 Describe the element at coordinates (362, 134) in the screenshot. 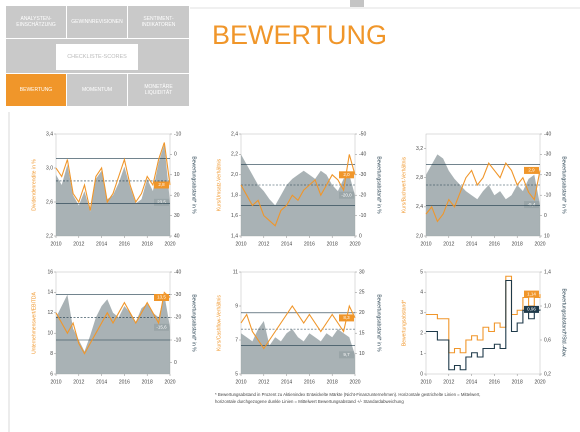

I see `y2-tick-label: -50` at that location.